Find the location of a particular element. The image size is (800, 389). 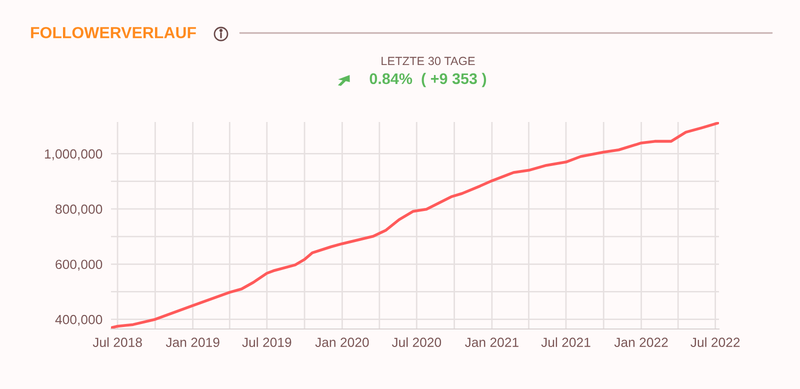

chart-subtitle: LETZTE 30 TAGE is located at coordinates (428, 61).